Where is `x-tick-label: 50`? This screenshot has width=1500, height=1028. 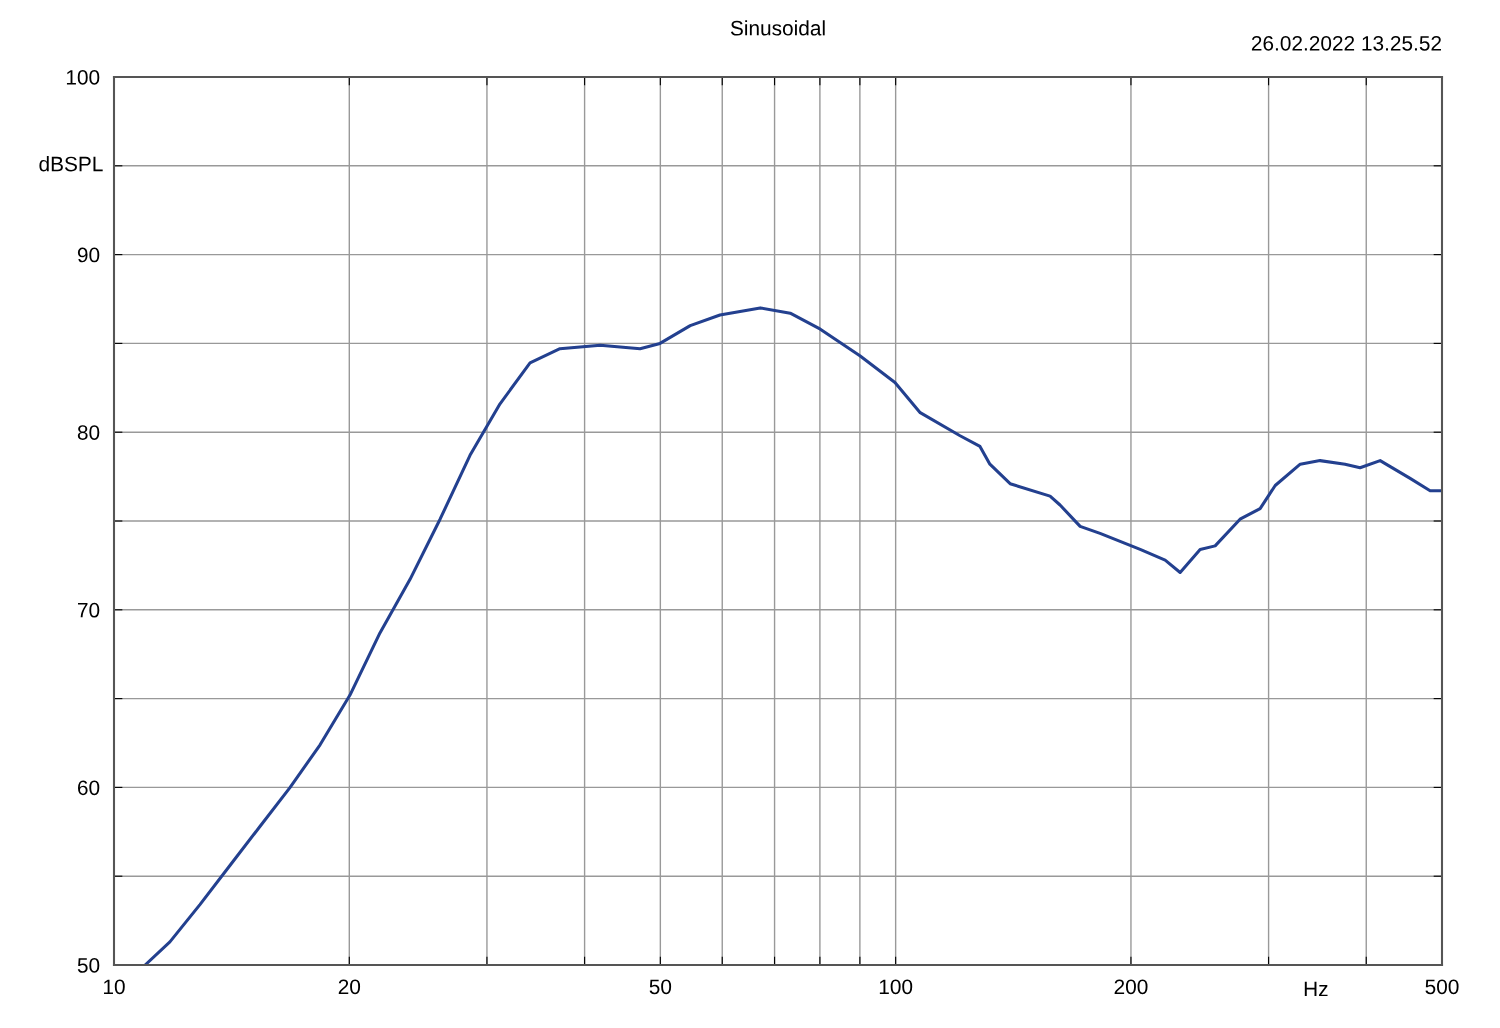 x-tick-label: 50 is located at coordinates (660, 987).